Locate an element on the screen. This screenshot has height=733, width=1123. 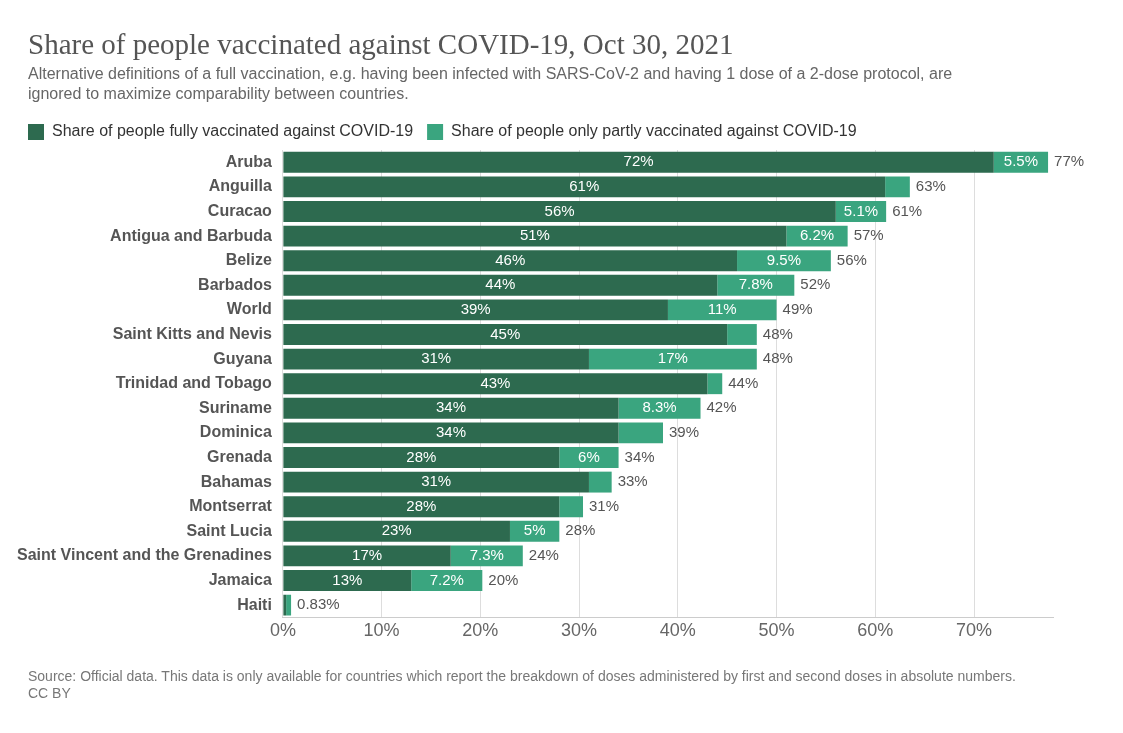
y-tick-label: Saint Lucia is located at coordinates (229, 530).